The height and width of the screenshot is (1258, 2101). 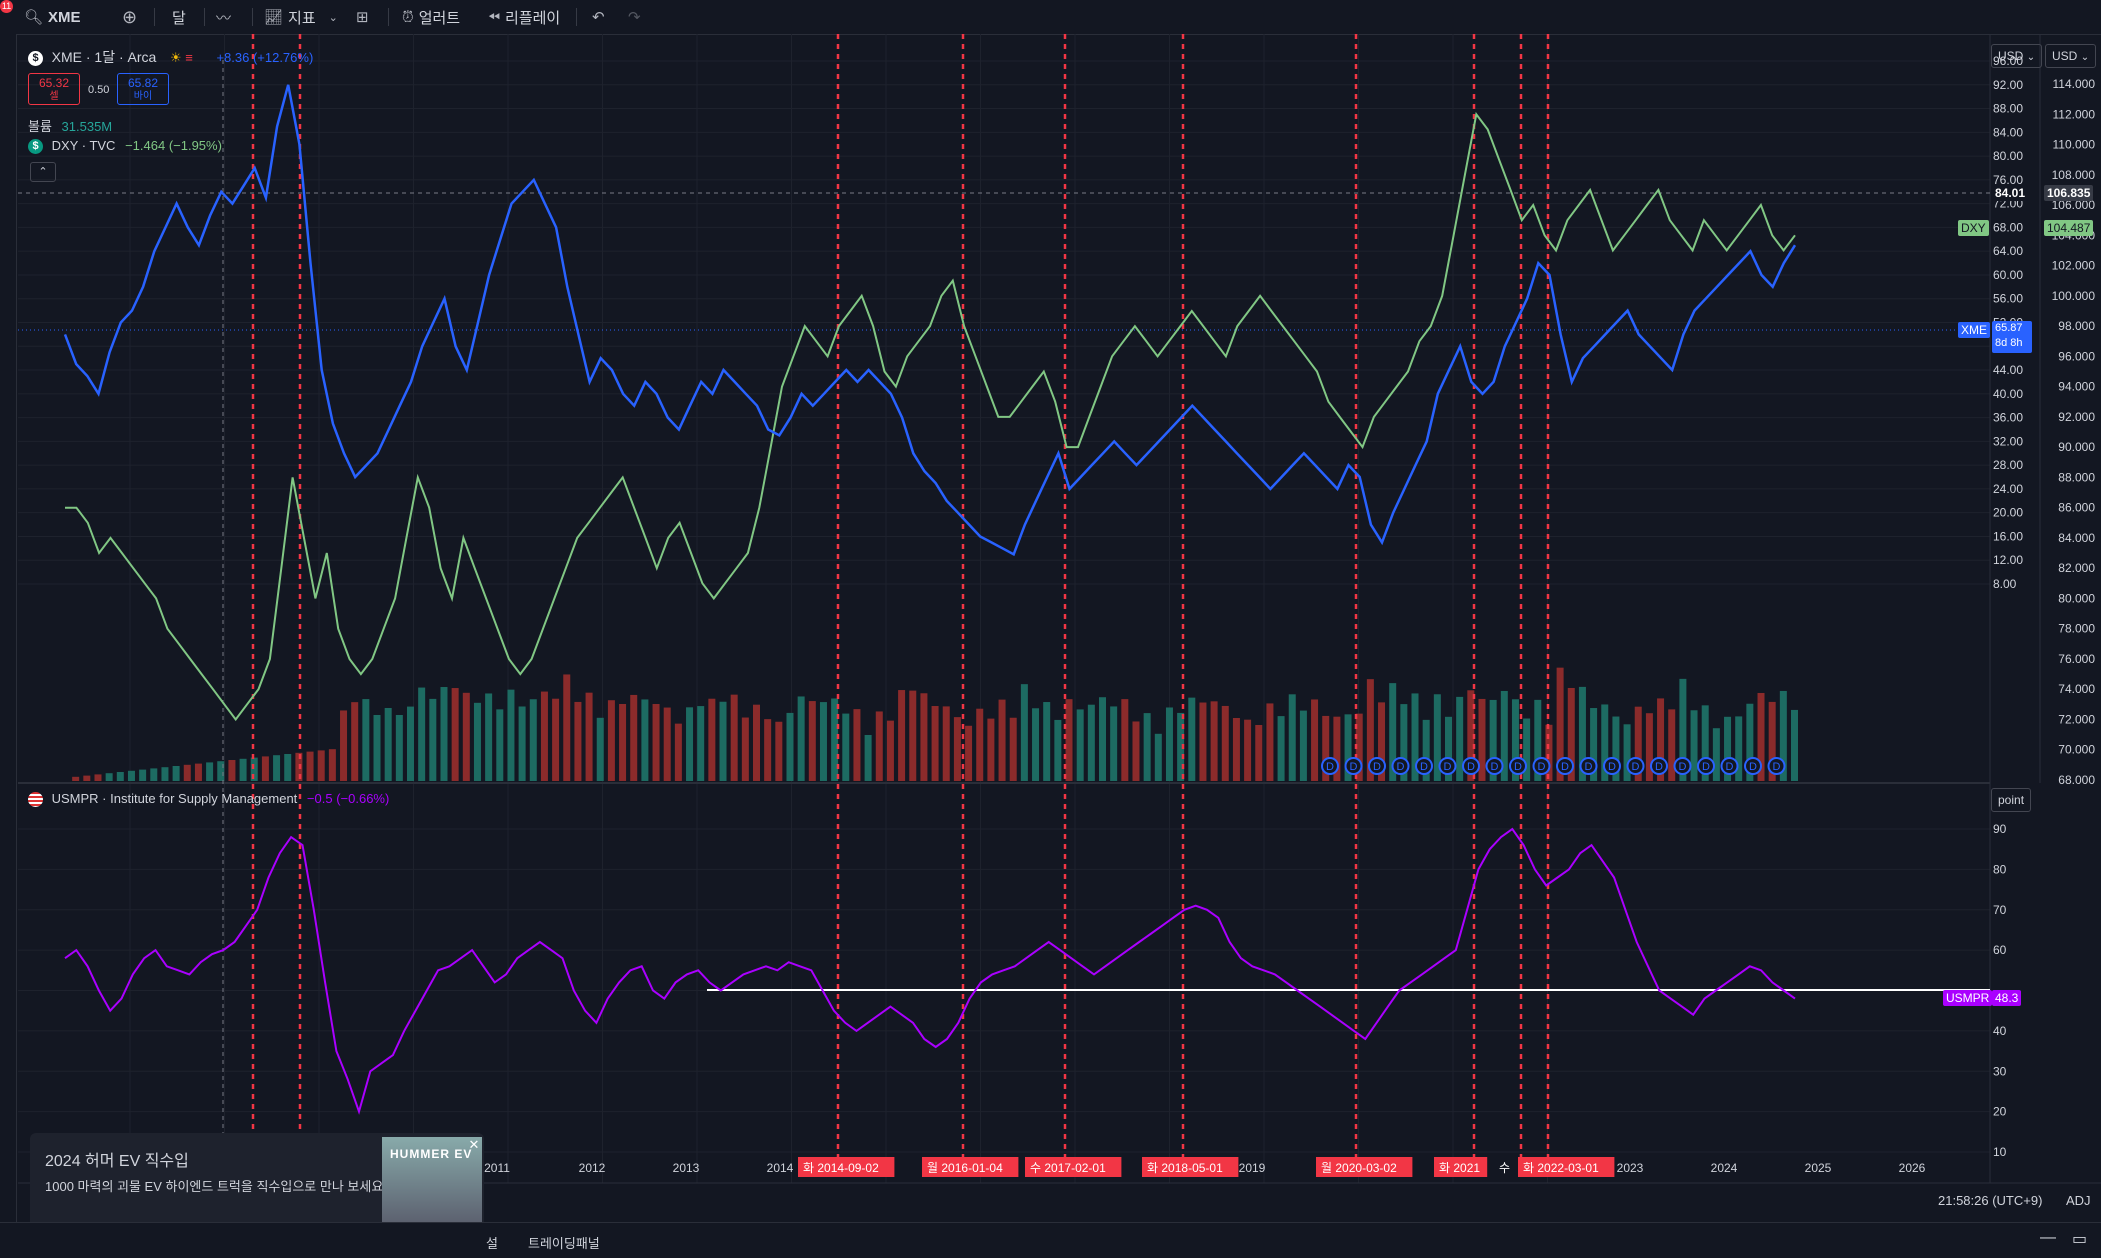 What do you see at coordinates (2078, 1200) in the screenshot?
I see `adjust-button: ADJ` at bounding box center [2078, 1200].